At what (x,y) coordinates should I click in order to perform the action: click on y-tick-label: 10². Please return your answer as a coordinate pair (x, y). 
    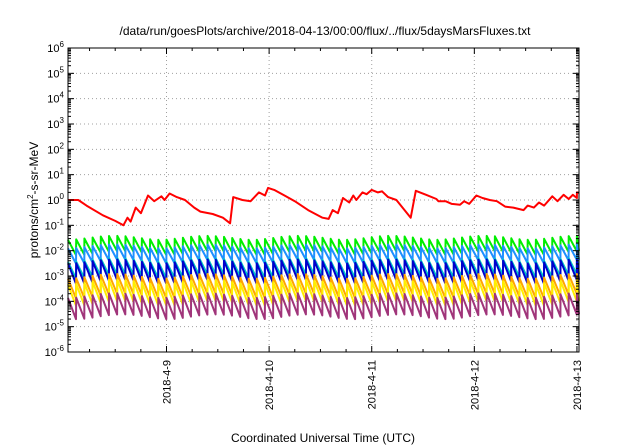
    Looking at the image, I should click on (55, 148).